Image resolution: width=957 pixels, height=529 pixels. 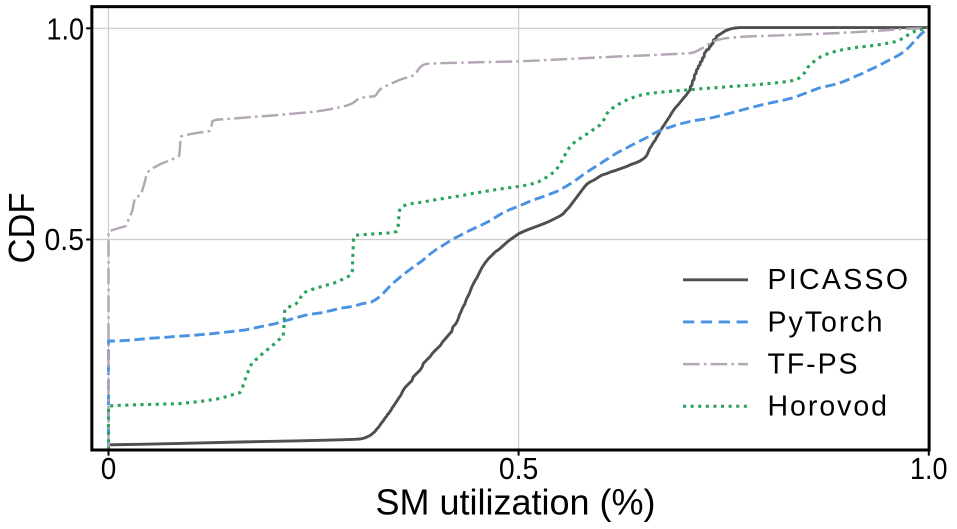 I want to click on svg-text: SM utilization (%), so click(x=515, y=502).